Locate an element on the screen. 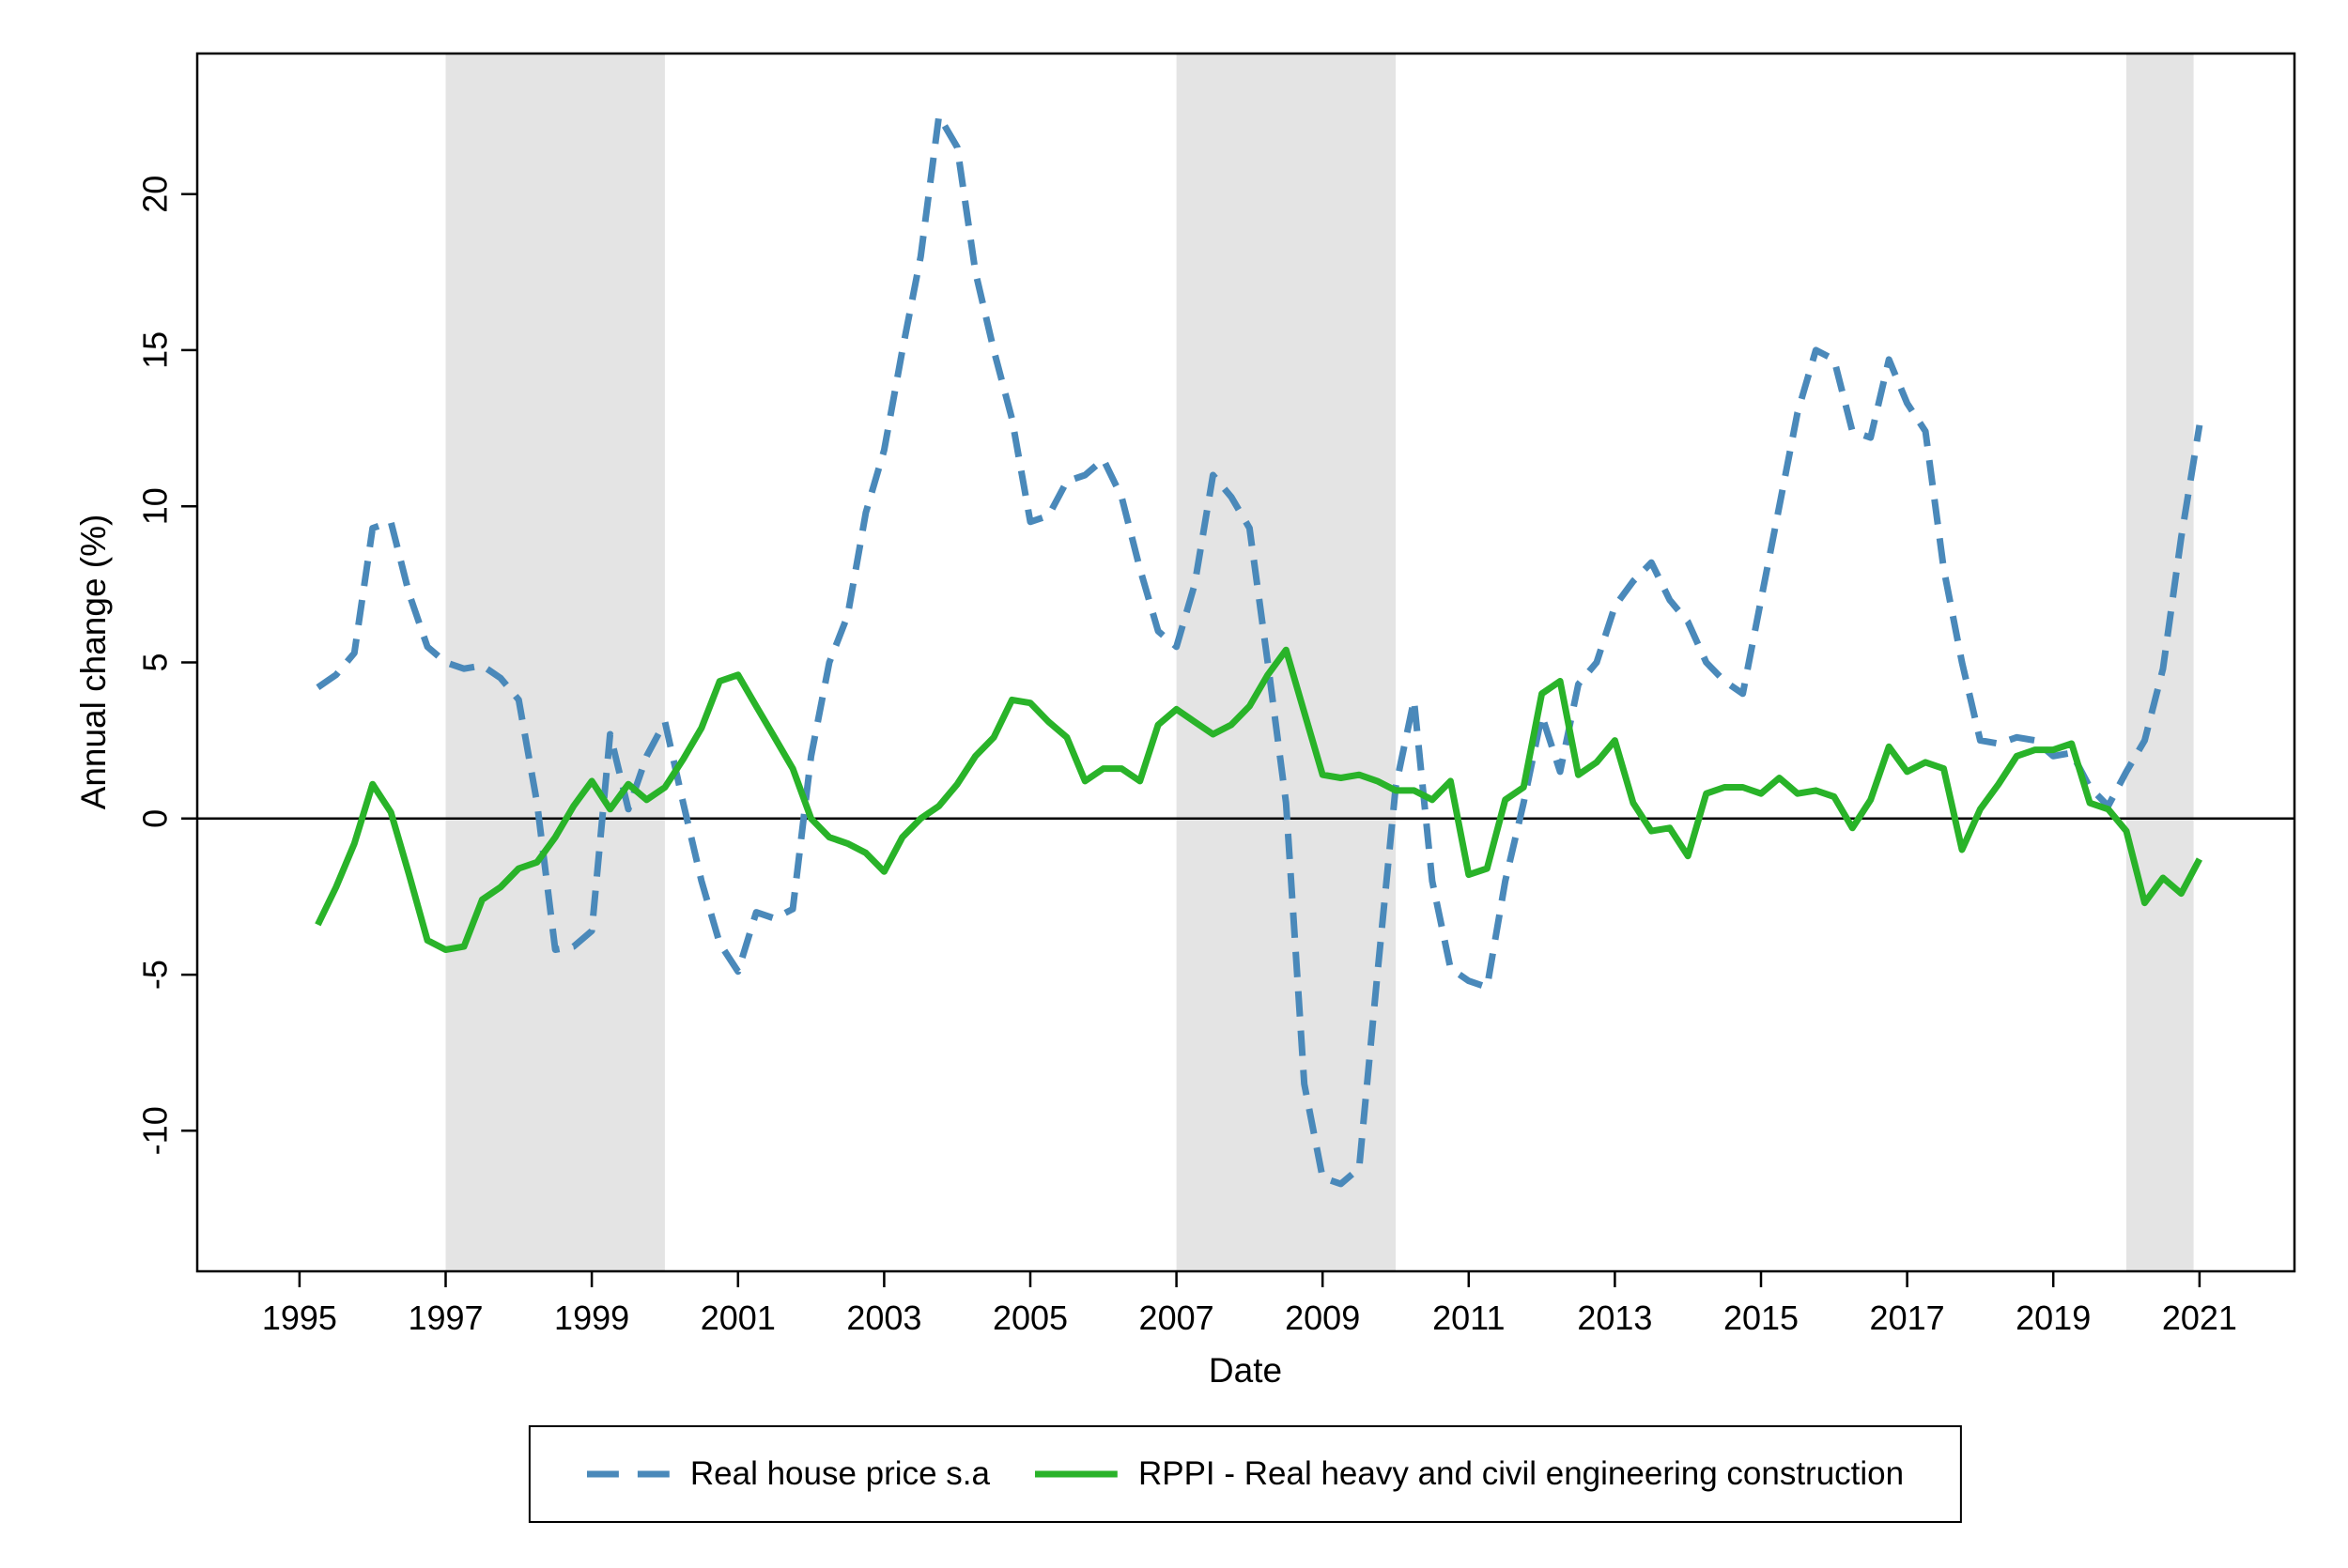 The width and height of the screenshot is (2348, 1568). x-tick-label: 2009 is located at coordinates (1322, 1318).